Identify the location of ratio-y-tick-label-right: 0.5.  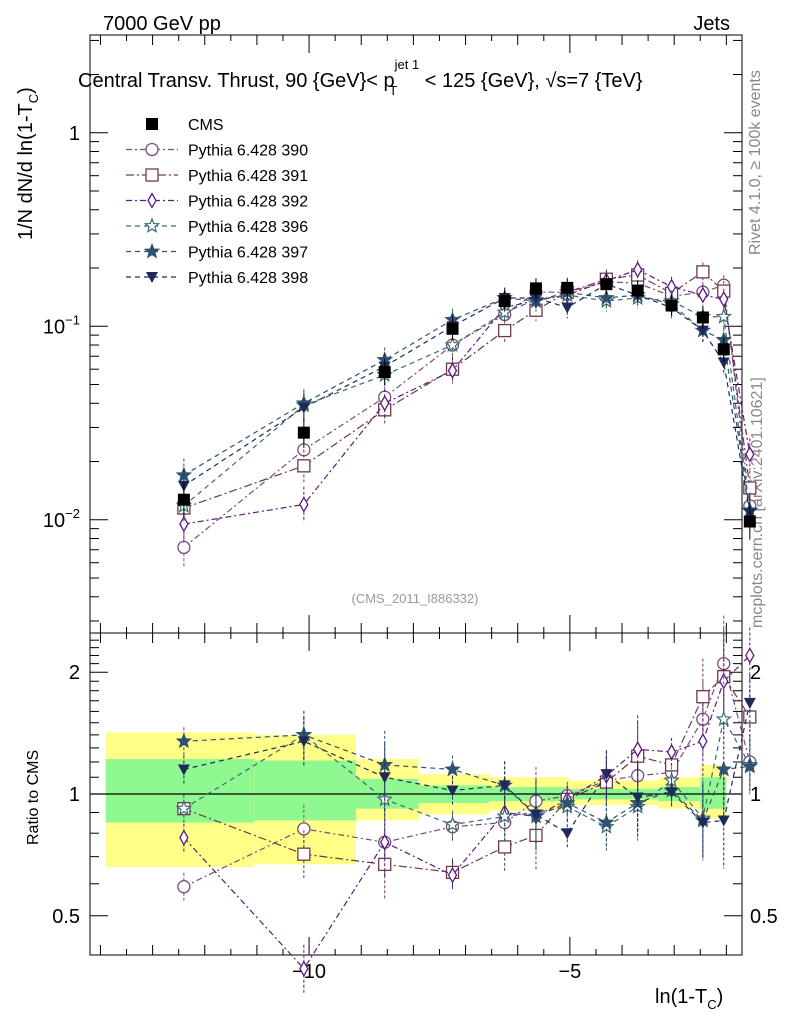
(764, 917).